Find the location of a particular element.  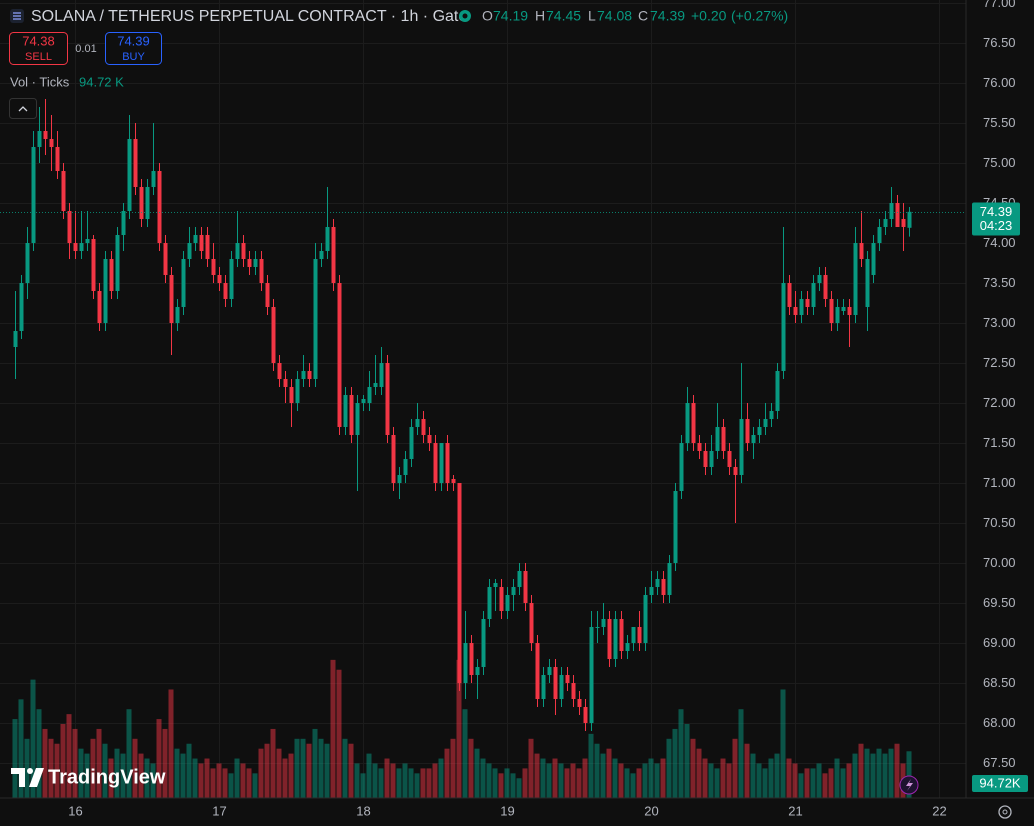

watermark-text: TradingView is located at coordinates (107, 777).